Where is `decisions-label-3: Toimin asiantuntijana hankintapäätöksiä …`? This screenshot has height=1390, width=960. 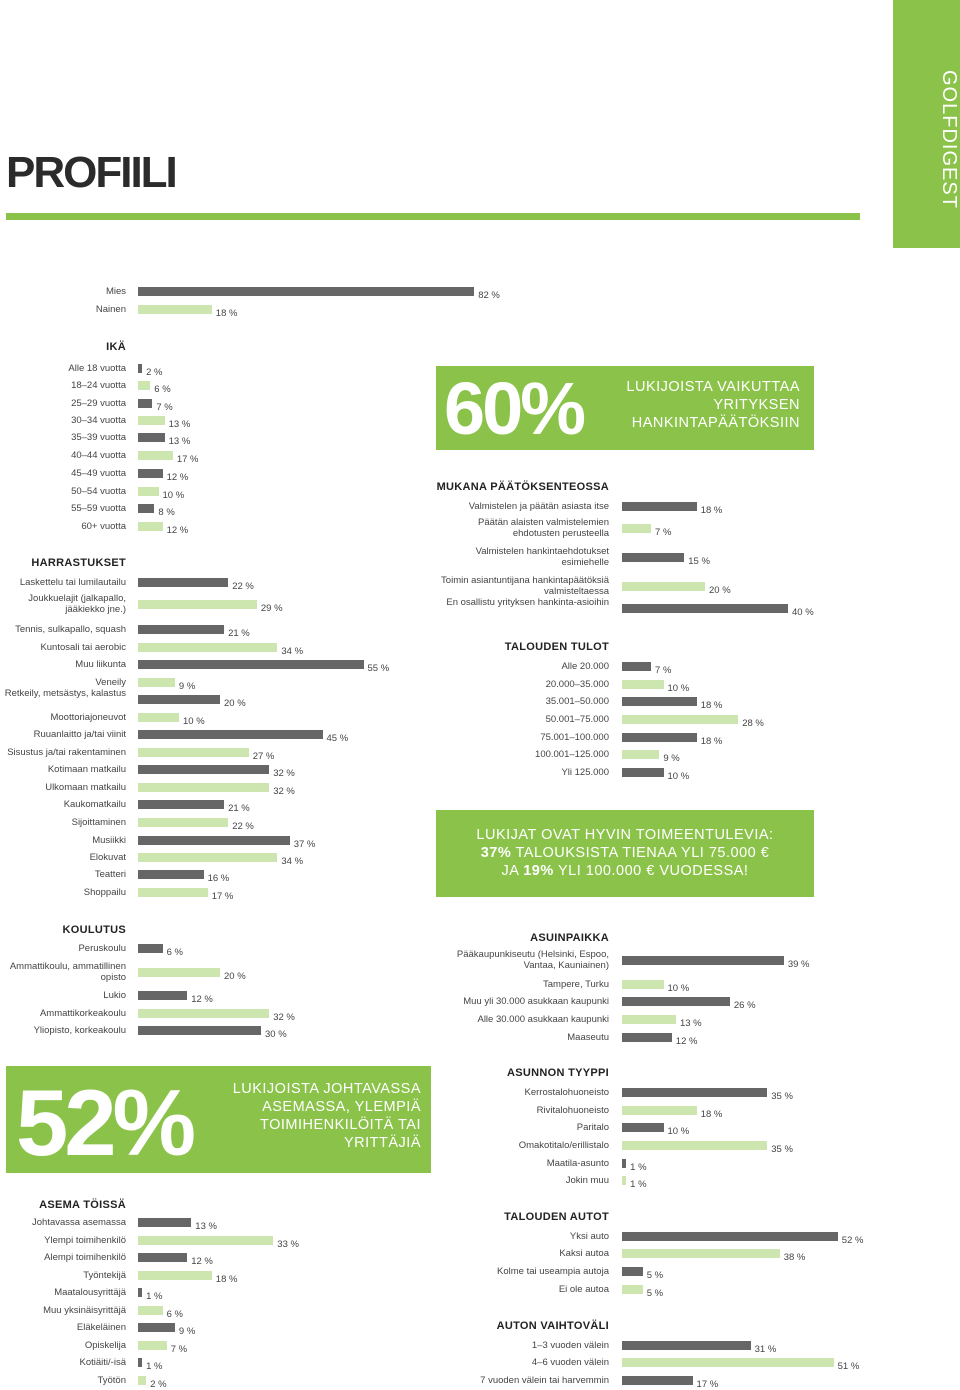
decisions-label-3: Toimin asiantuntijana hankintapäätöksiä … is located at coordinates (525, 586).